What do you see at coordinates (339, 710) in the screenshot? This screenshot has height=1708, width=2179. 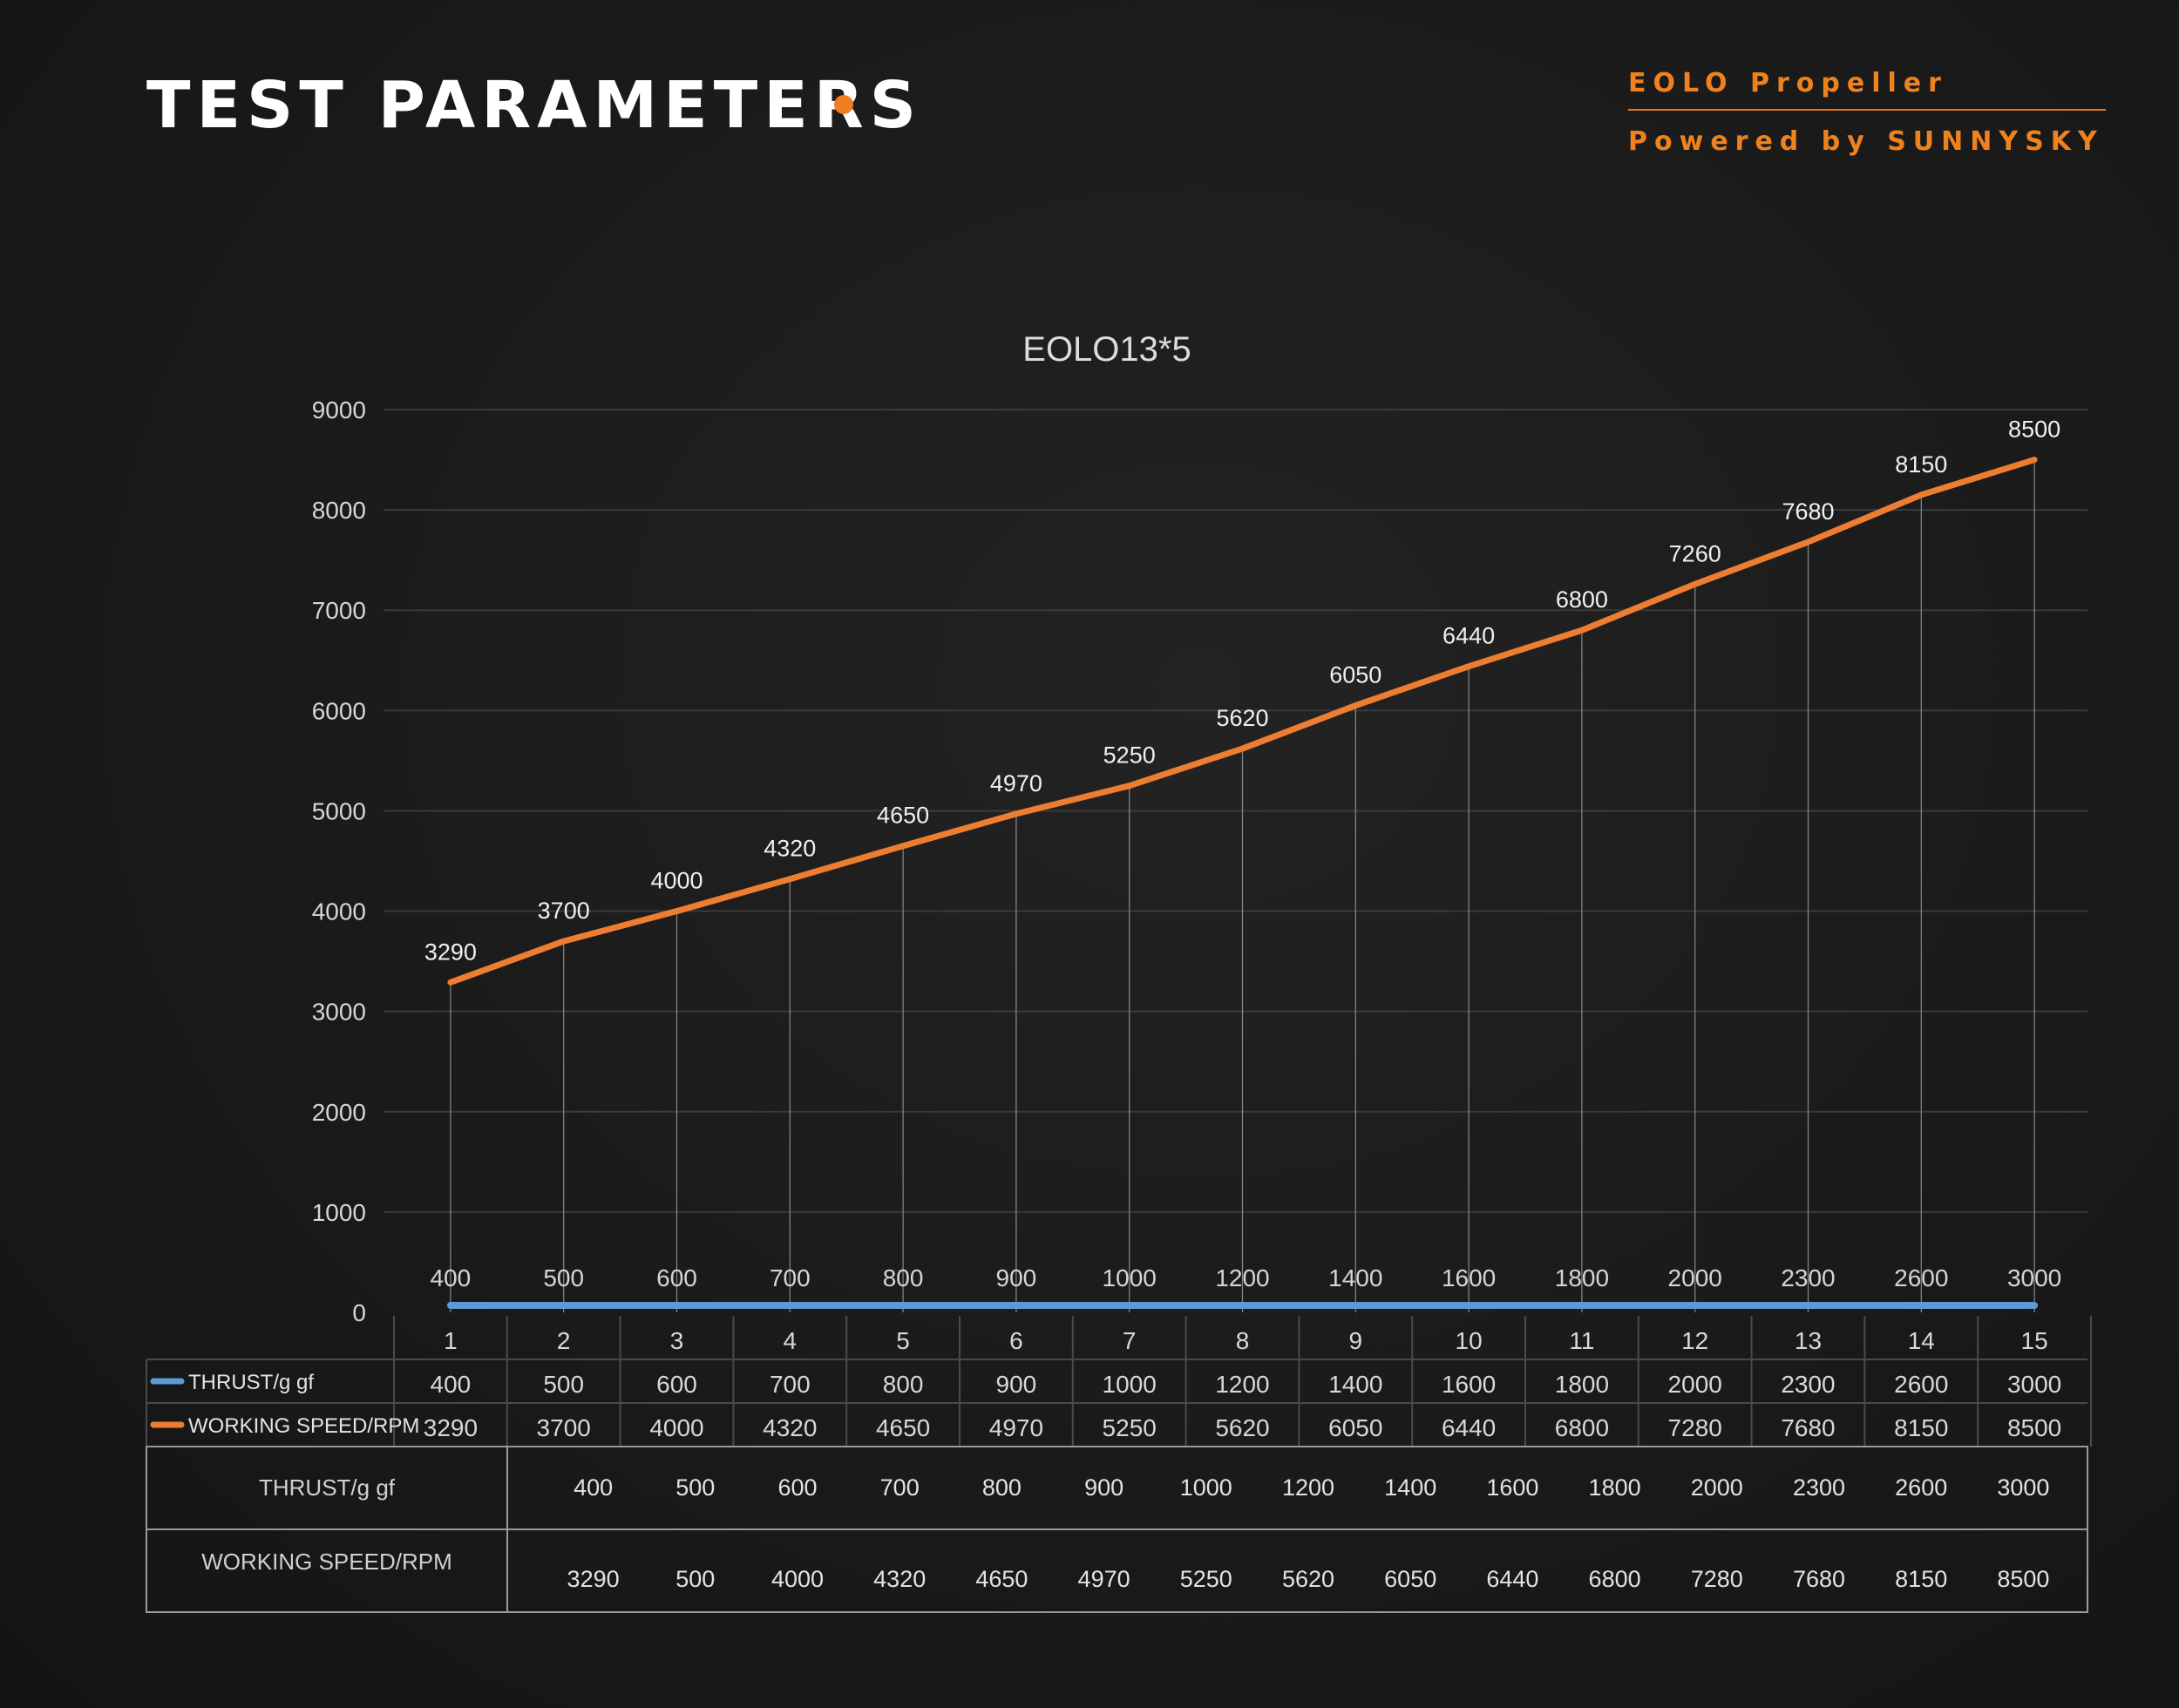 I see `y-tick-label: 6000` at bounding box center [339, 710].